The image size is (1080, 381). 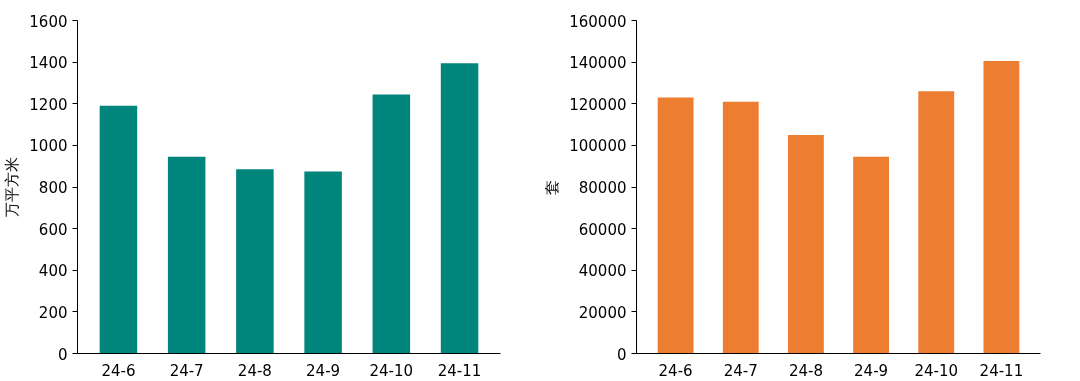 What do you see at coordinates (602, 312) in the screenshot?
I see `y-tick-label: 20000` at bounding box center [602, 312].